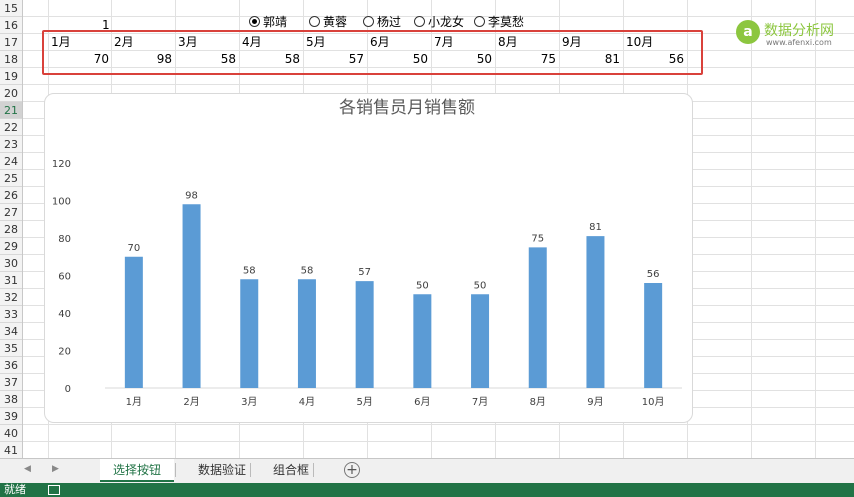 The image size is (854, 497). Describe the element at coordinates (101, 59) in the screenshot. I see `value-cell: 70` at that location.